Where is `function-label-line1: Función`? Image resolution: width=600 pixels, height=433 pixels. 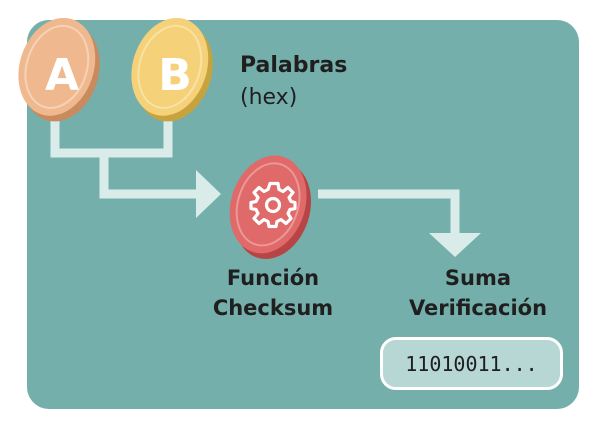
function-label-line1: Función is located at coordinates (273, 278).